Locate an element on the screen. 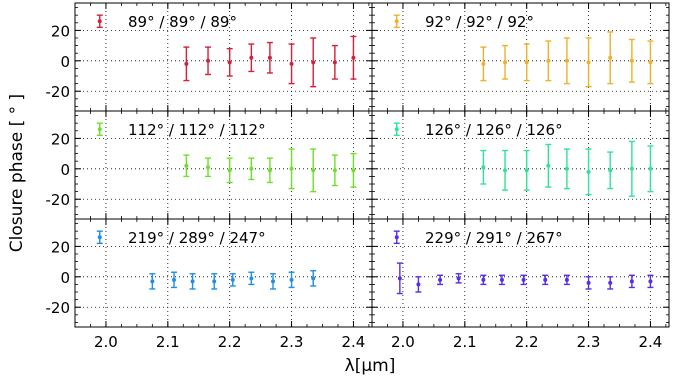 This screenshot has width=691, height=378. panel-label: 92° / 92° / 92° is located at coordinates (479, 22).